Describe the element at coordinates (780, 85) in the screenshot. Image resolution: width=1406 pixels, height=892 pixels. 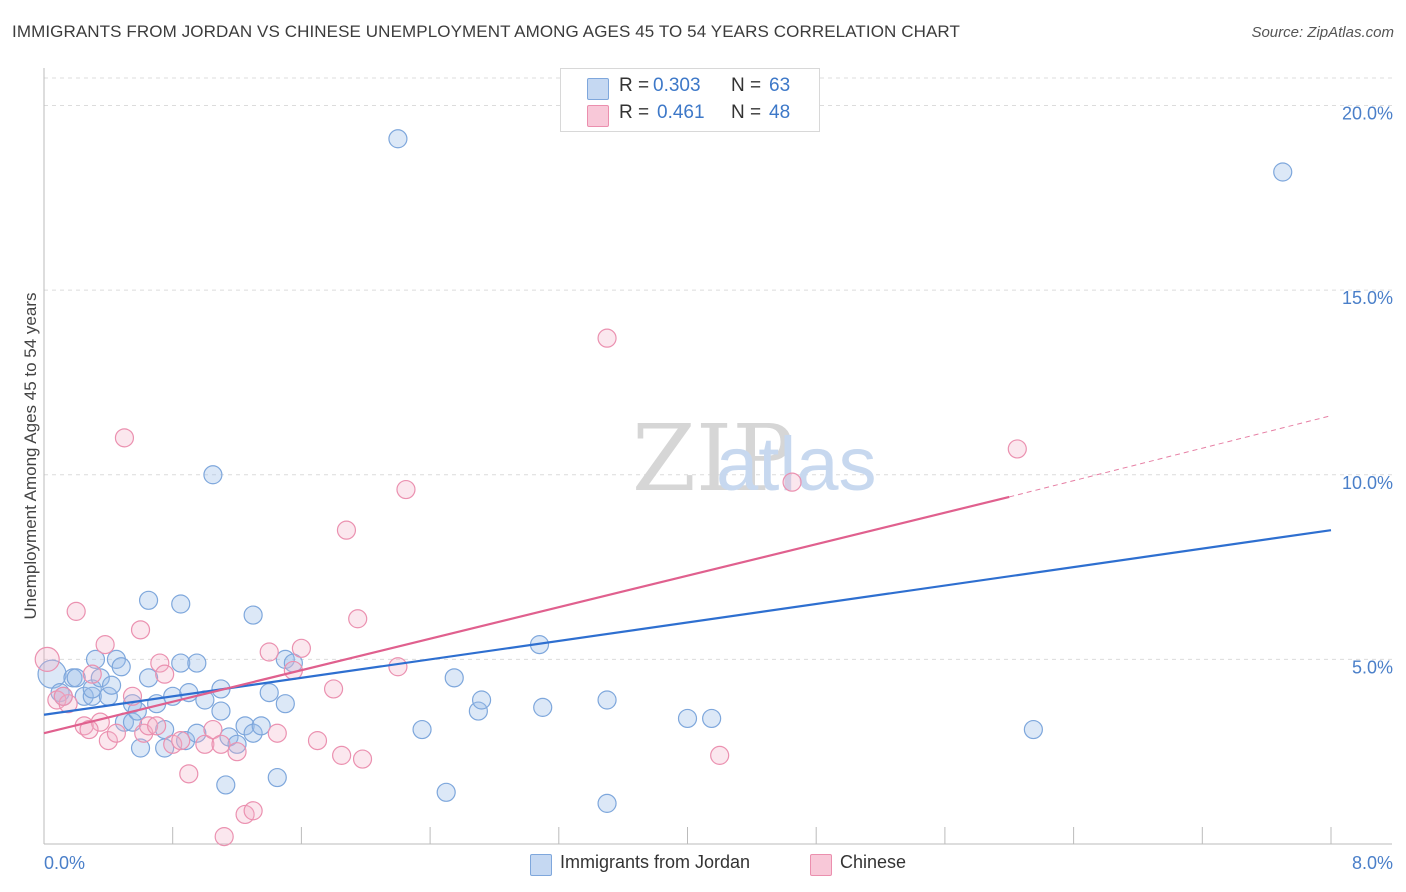
I see `legend-n-value: 63` at that location.